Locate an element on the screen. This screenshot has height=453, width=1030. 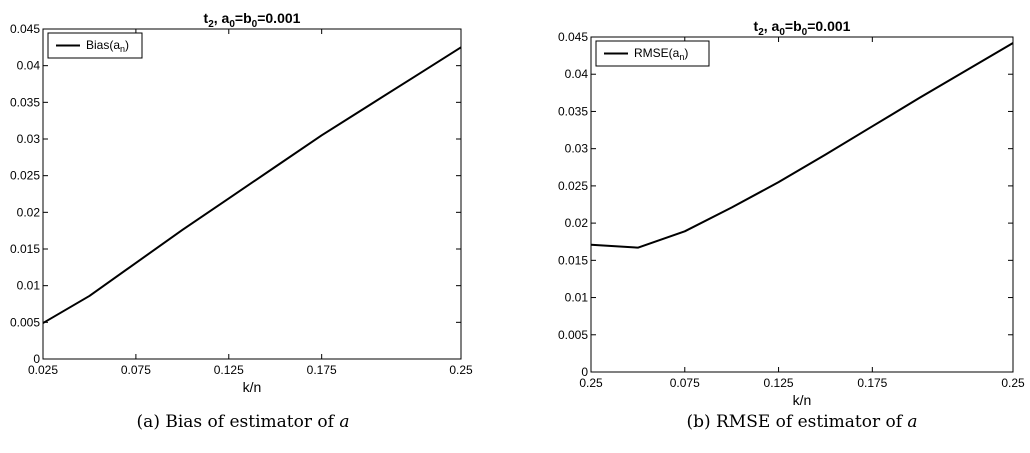
xtick-label: 0.025 is located at coordinates (43, 370).